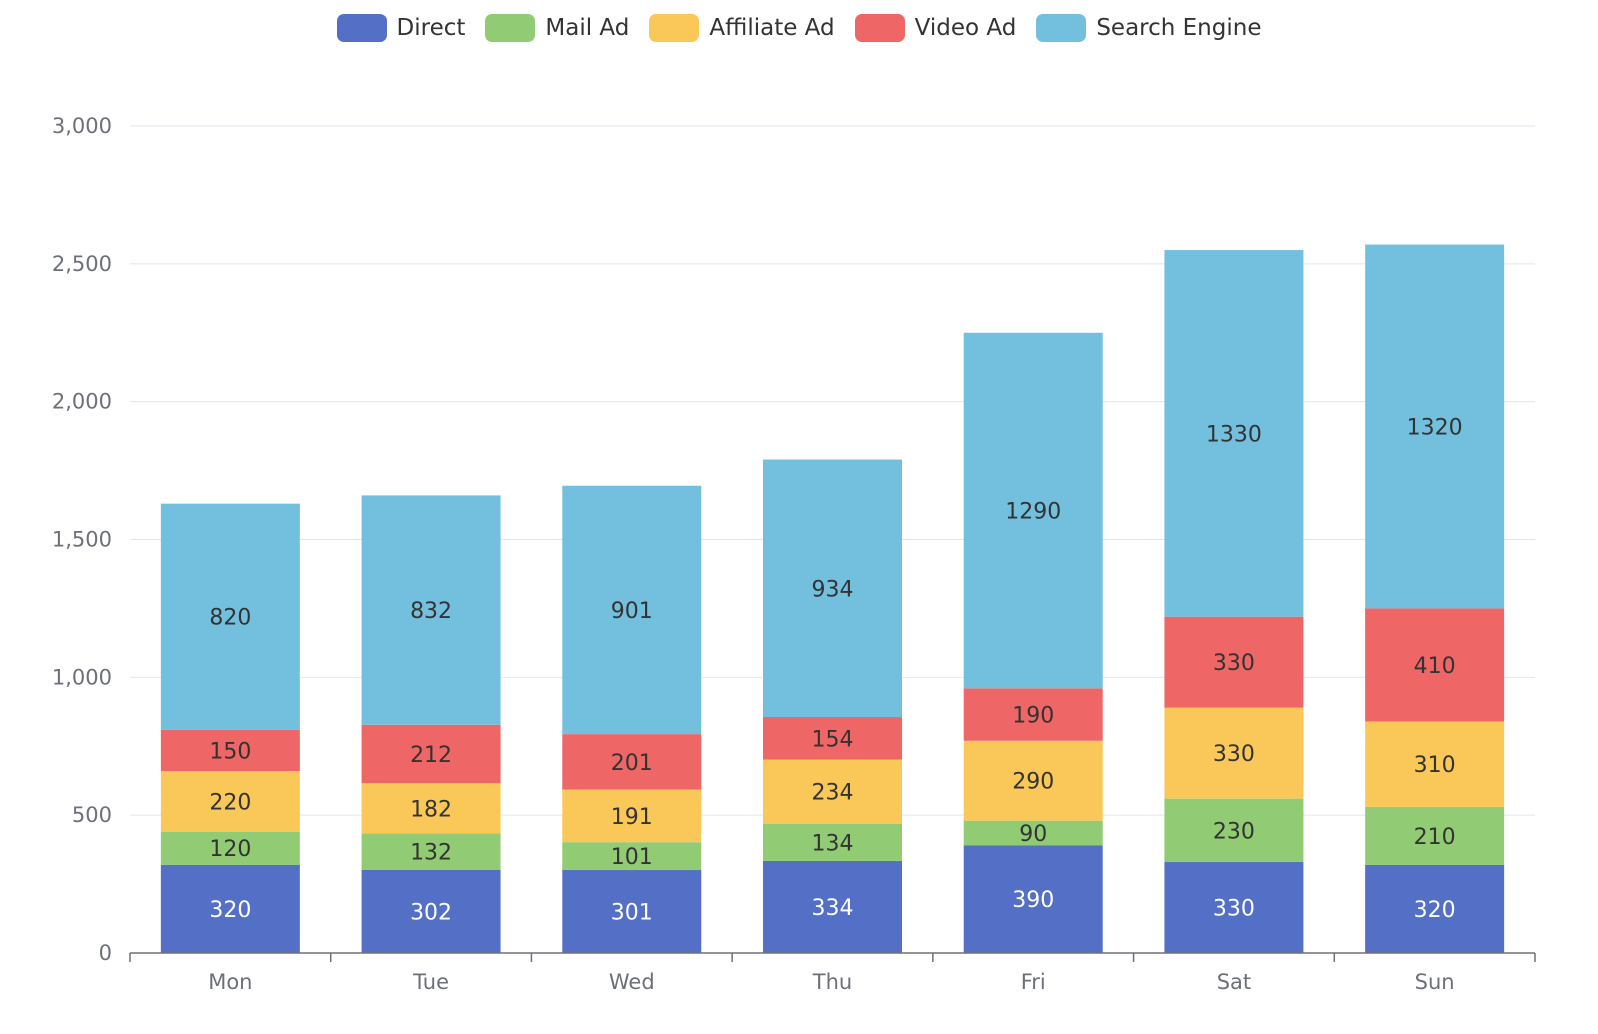  I want to click on data-label: 934, so click(833, 589).